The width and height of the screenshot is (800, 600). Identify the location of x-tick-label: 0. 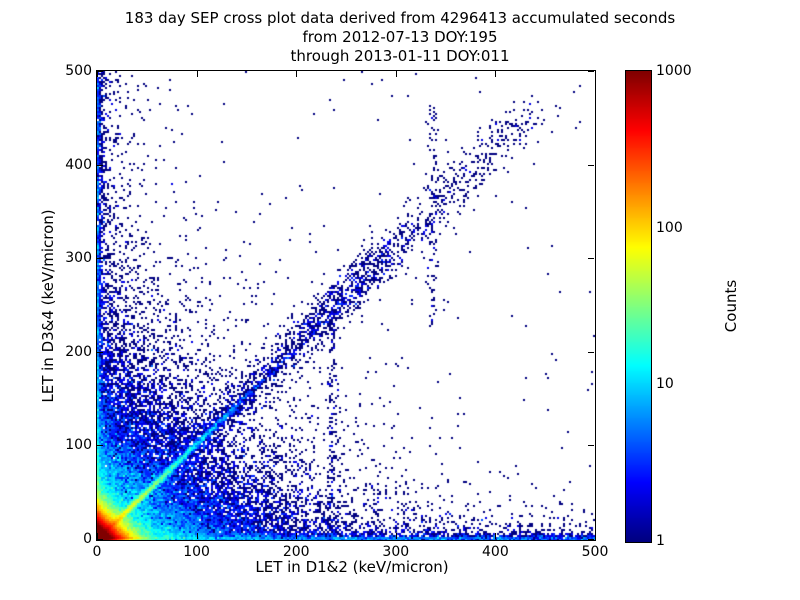
(97, 552).